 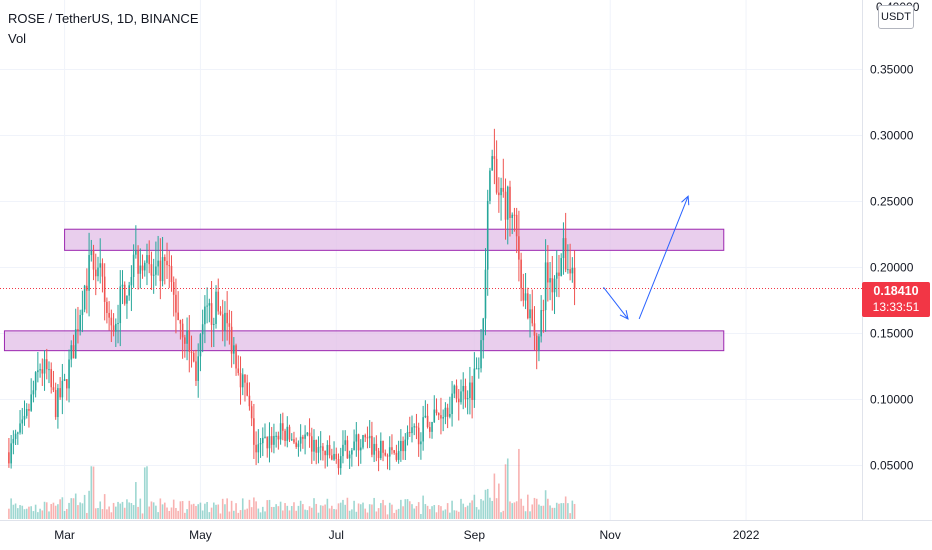 I want to click on currency-badge: USDT, so click(x=896, y=17).